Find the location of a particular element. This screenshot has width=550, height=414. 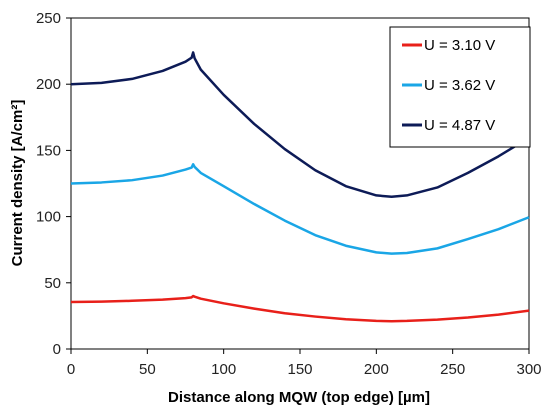

y-tick-label: 50 is located at coordinates (52, 283).